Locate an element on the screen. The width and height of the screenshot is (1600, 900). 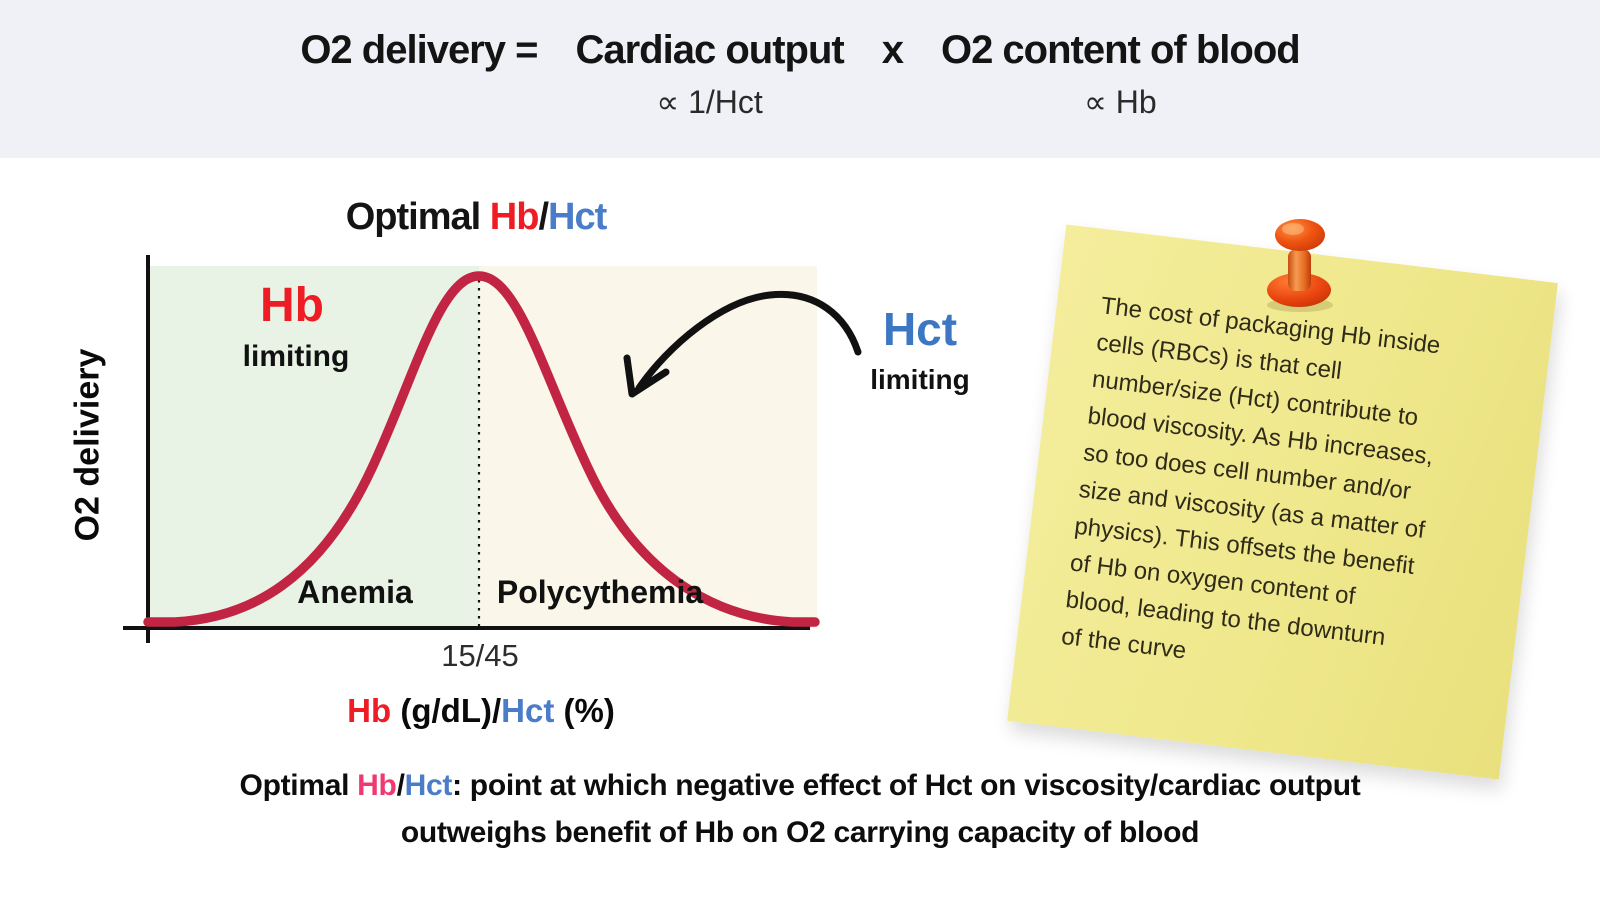
polycythemia-region-background is located at coordinates (648, 447).